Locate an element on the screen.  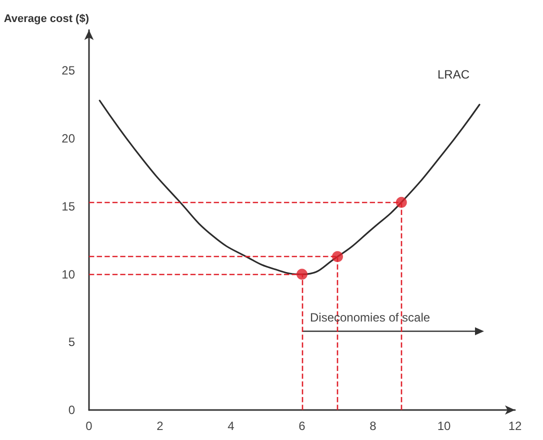
text: LRAC is located at coordinates (454, 75).